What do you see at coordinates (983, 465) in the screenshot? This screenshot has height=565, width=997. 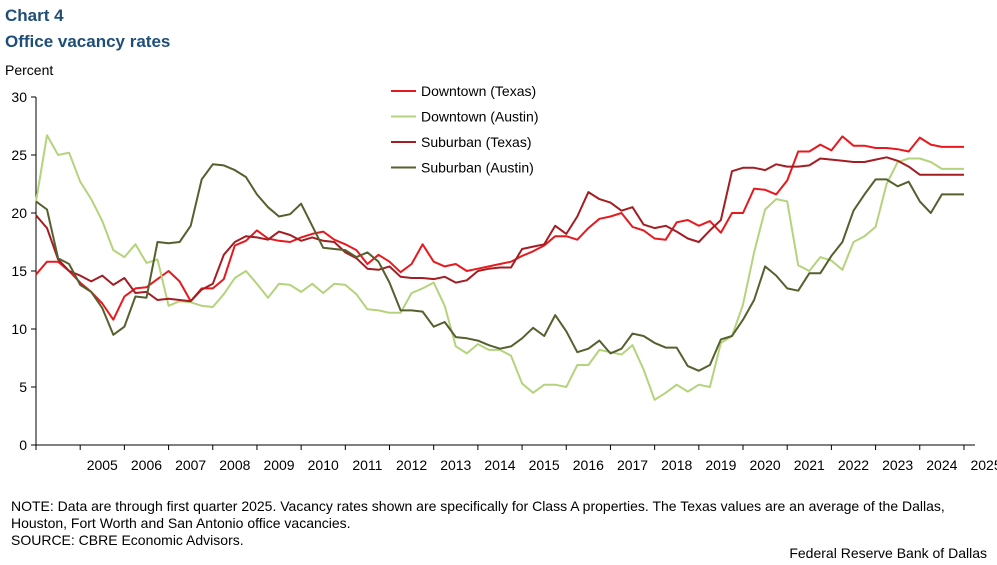 I see `x-tick-label: 2025` at bounding box center [983, 465].